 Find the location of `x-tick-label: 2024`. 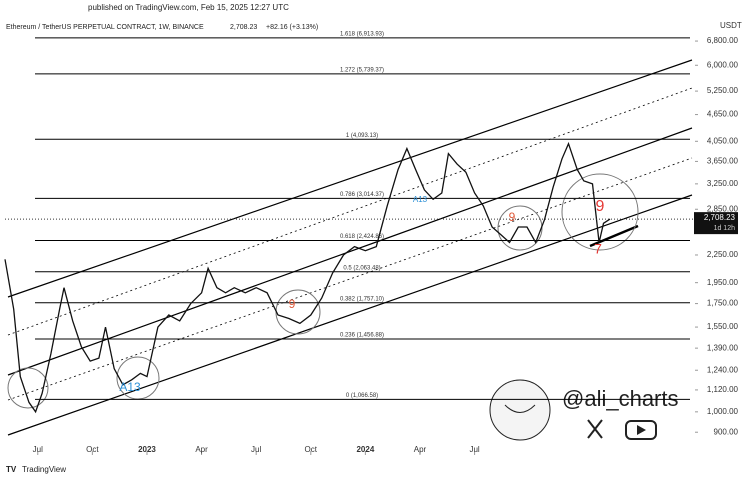

x-tick-label: 2024 is located at coordinates (365, 449).